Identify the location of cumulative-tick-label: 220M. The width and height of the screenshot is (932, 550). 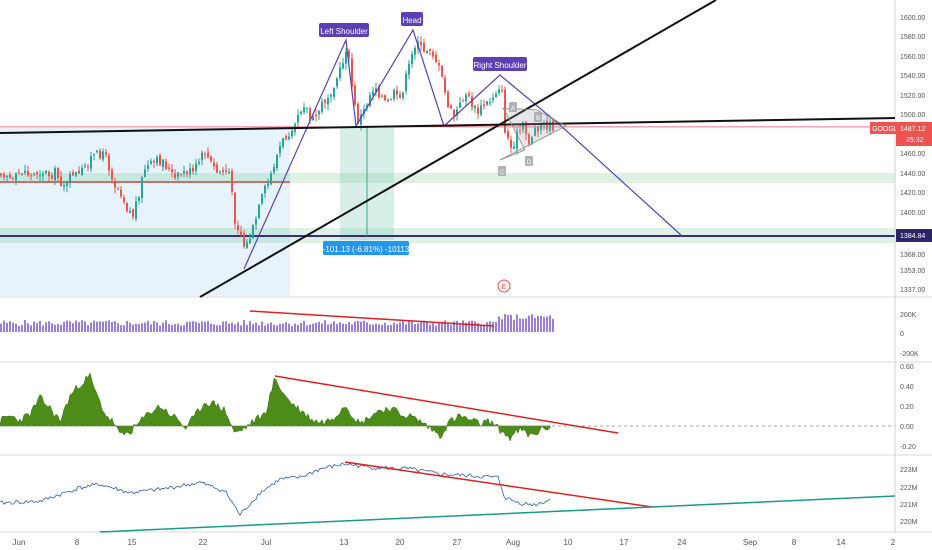
(909, 522).